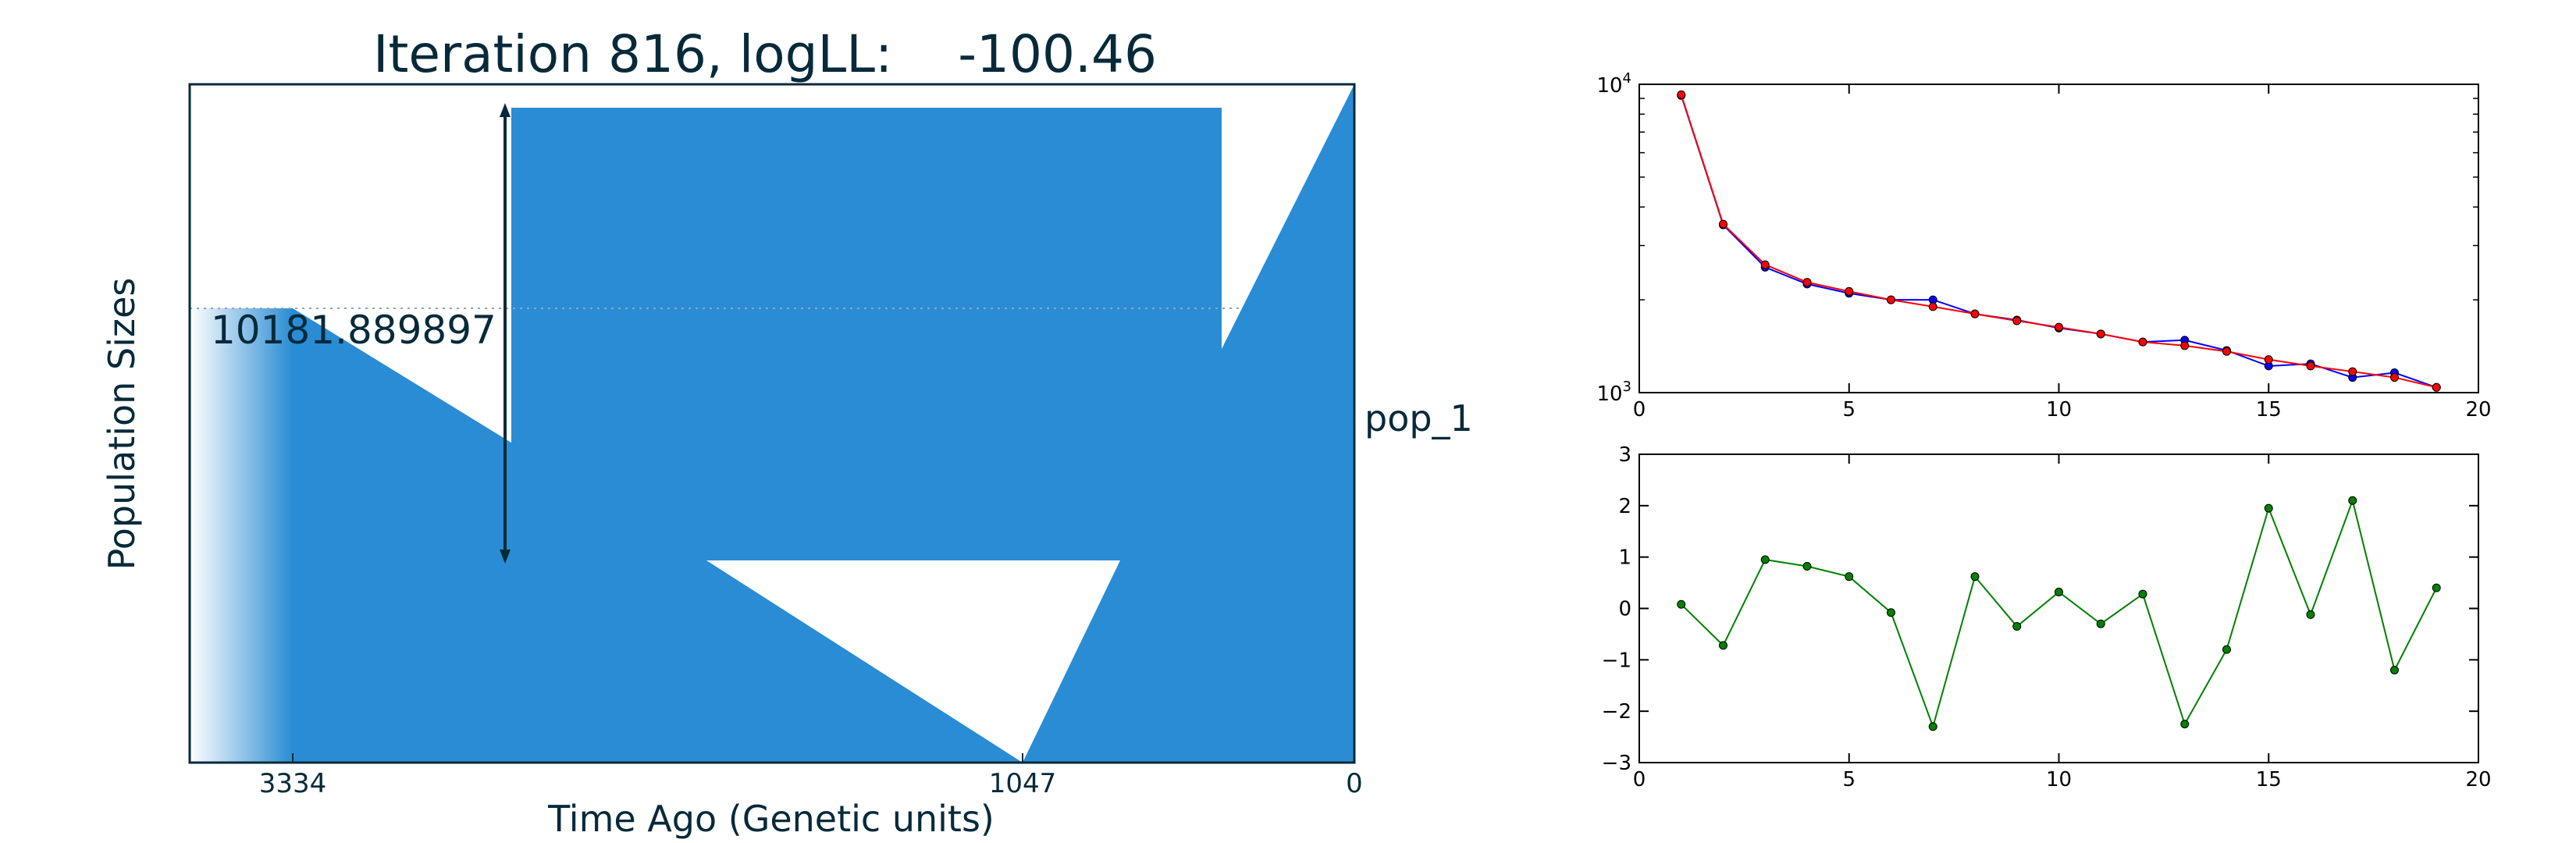 Image resolution: width=2576 pixels, height=843 pixels. I want to click on population-fade, so click(241, 536).